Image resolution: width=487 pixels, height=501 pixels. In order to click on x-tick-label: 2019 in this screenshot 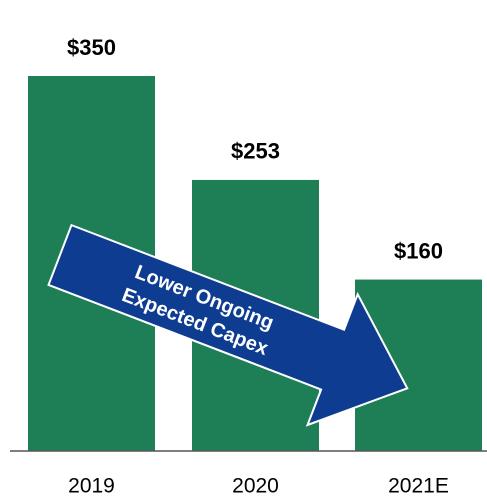, I will do `click(91, 486)`.